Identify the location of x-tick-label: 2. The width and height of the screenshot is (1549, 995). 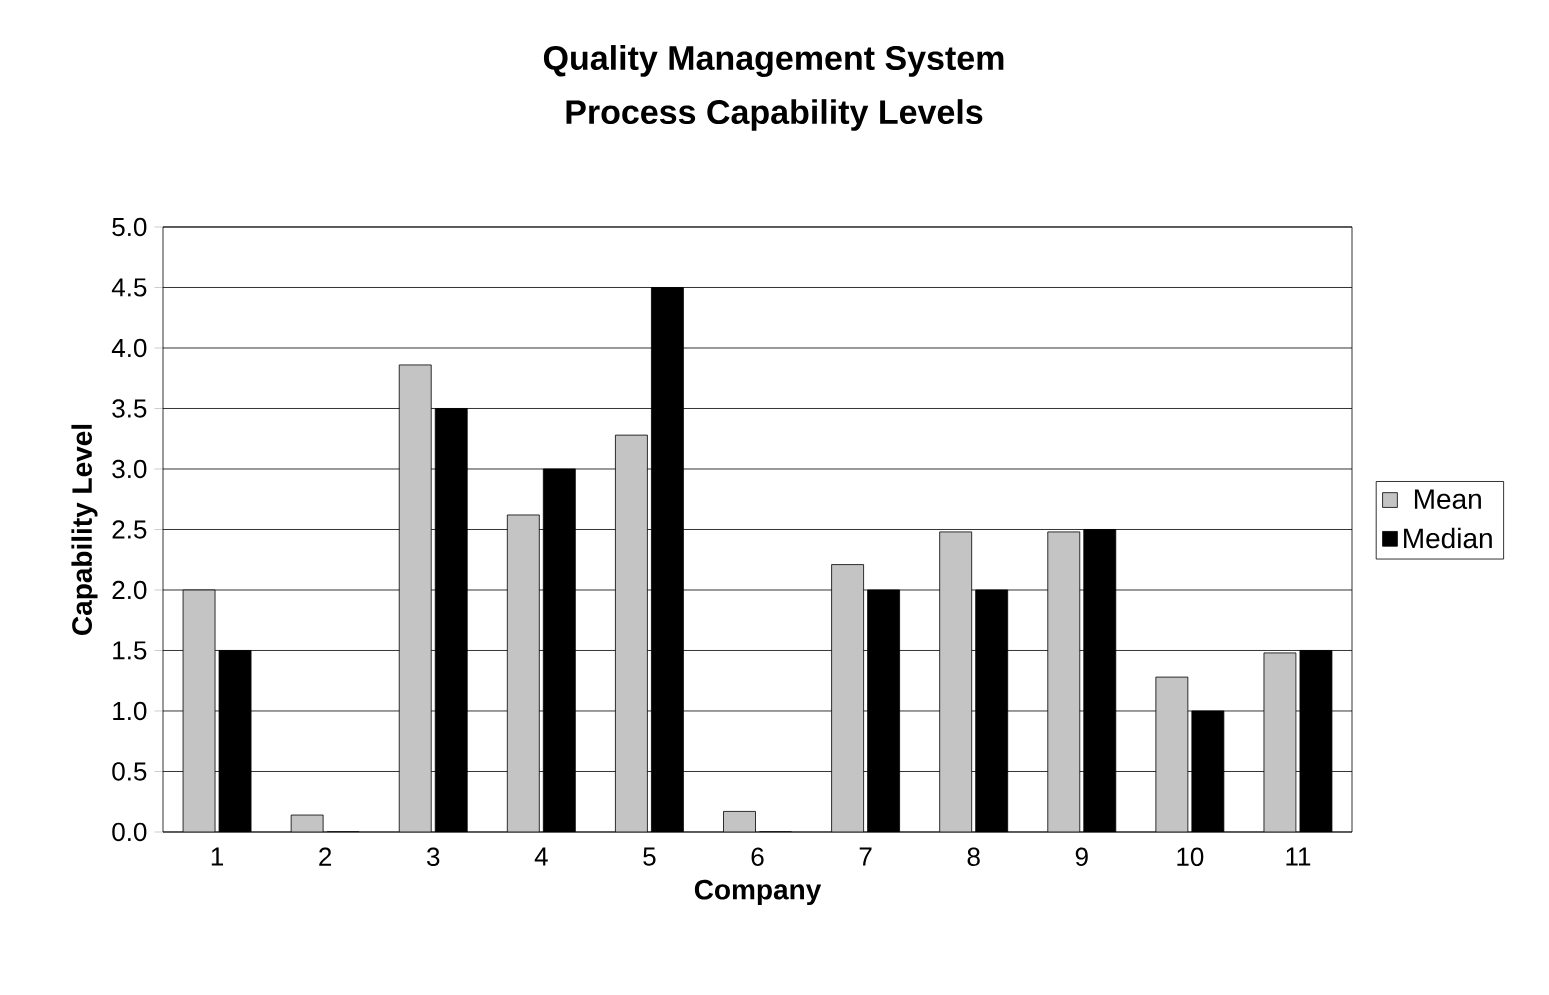
(325, 856).